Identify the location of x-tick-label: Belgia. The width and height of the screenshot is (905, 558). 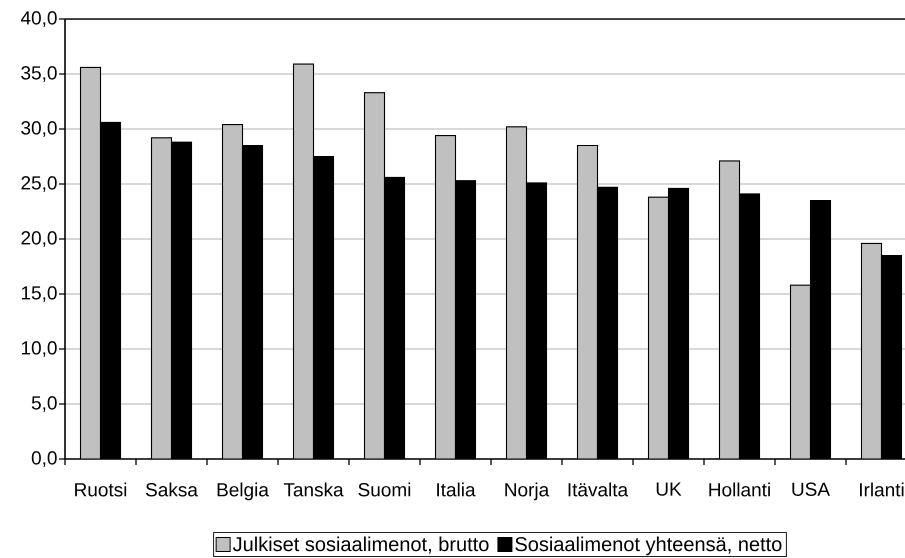
(243, 491).